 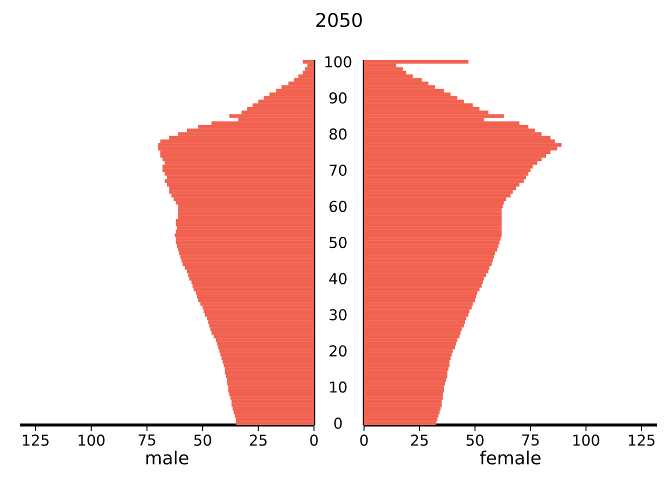 I want to click on y-tick-label: 70, so click(x=338, y=170).